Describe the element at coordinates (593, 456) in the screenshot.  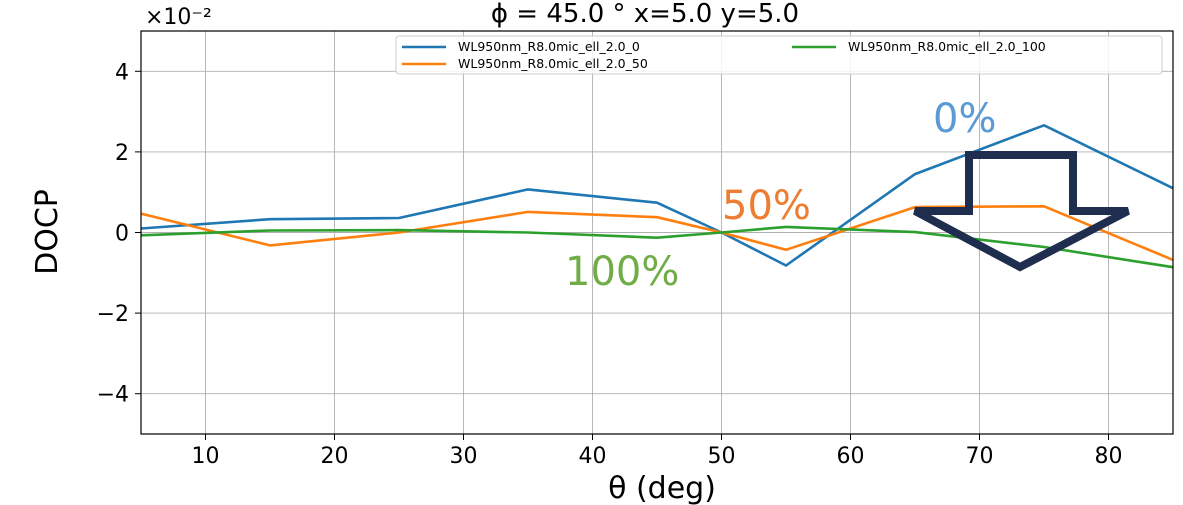
I see `x-tick-label: 40` at that location.